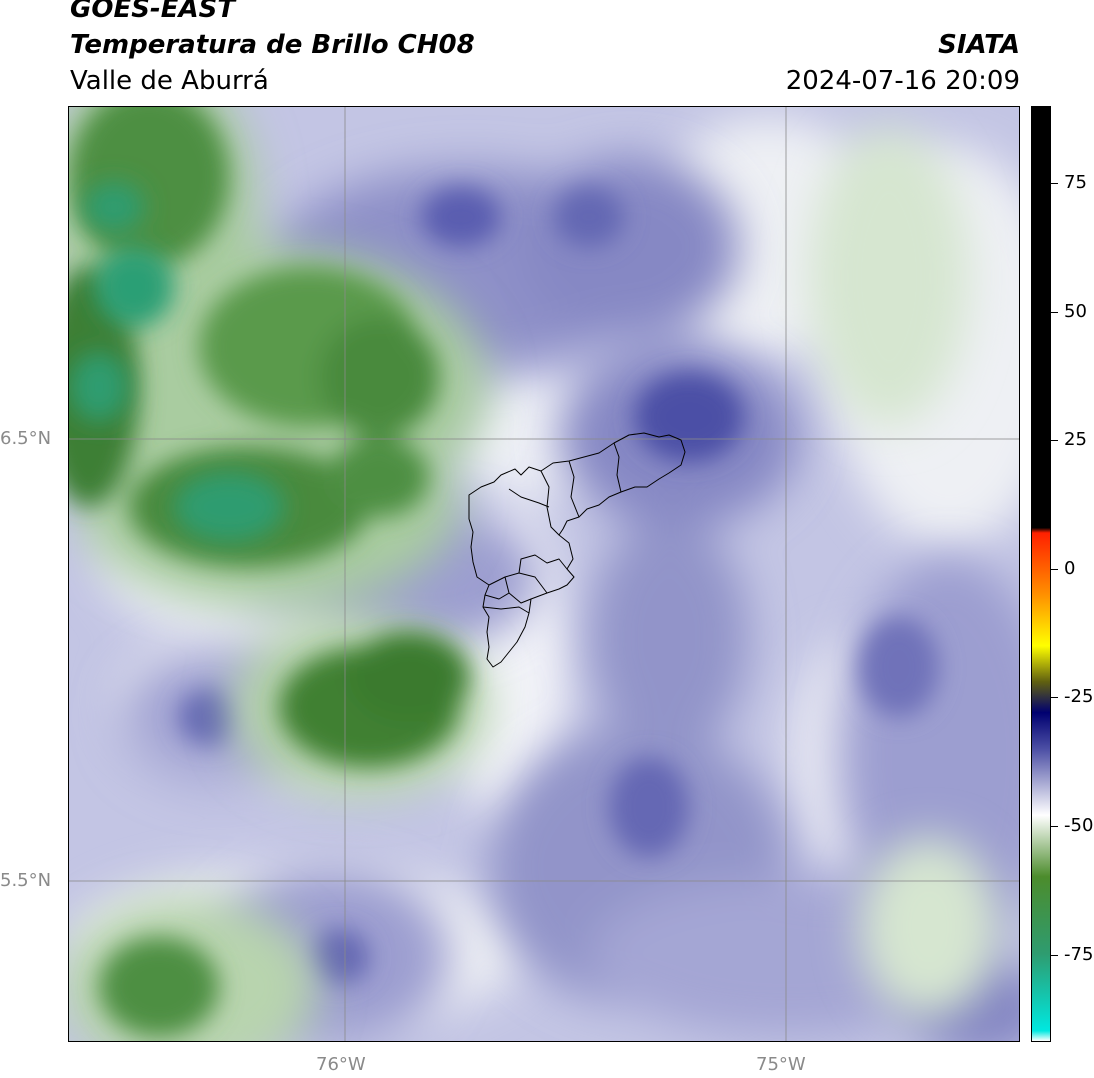 Image resolution: width=1094 pixels, height=1078 pixels. What do you see at coordinates (1041, 574) in the screenshot?
I see `colorbar` at bounding box center [1041, 574].